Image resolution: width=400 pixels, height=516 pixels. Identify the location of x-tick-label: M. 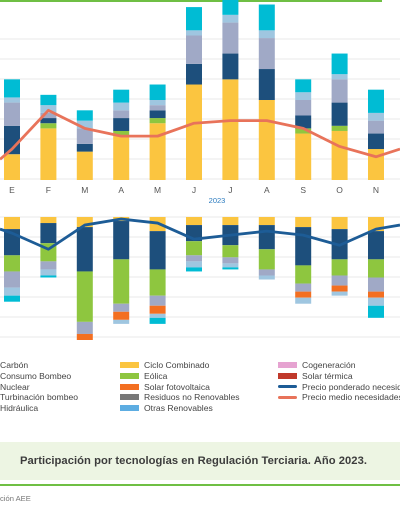
(157, 190).